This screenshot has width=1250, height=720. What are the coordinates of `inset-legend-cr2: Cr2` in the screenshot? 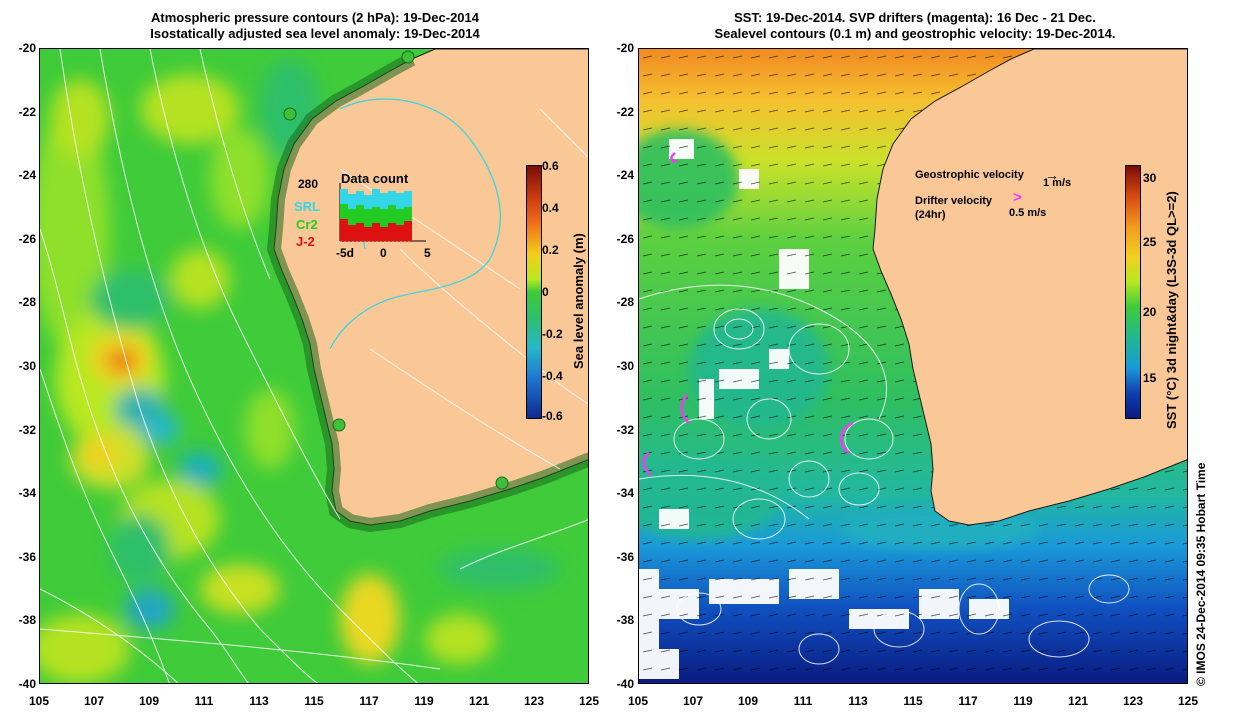 It's located at (307, 224).